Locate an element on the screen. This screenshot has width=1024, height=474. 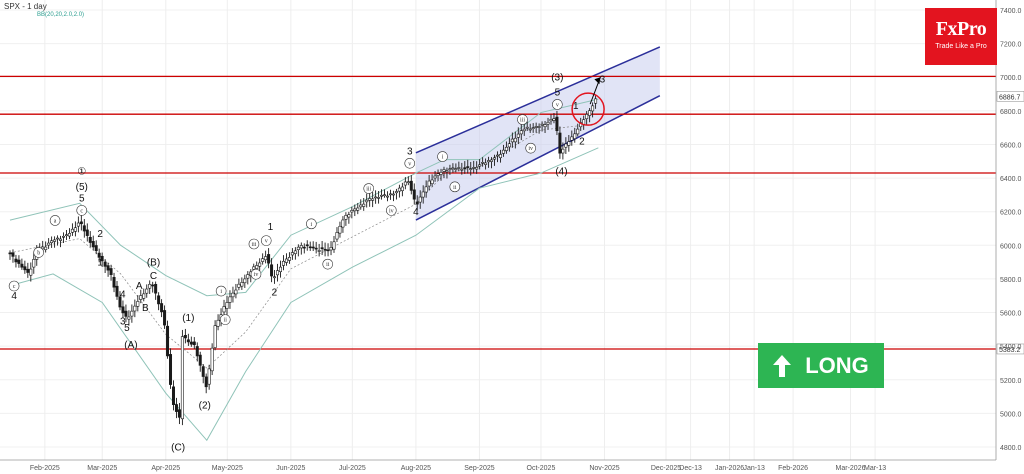
y-tick-label: 6800.0 is located at coordinates (1011, 112).